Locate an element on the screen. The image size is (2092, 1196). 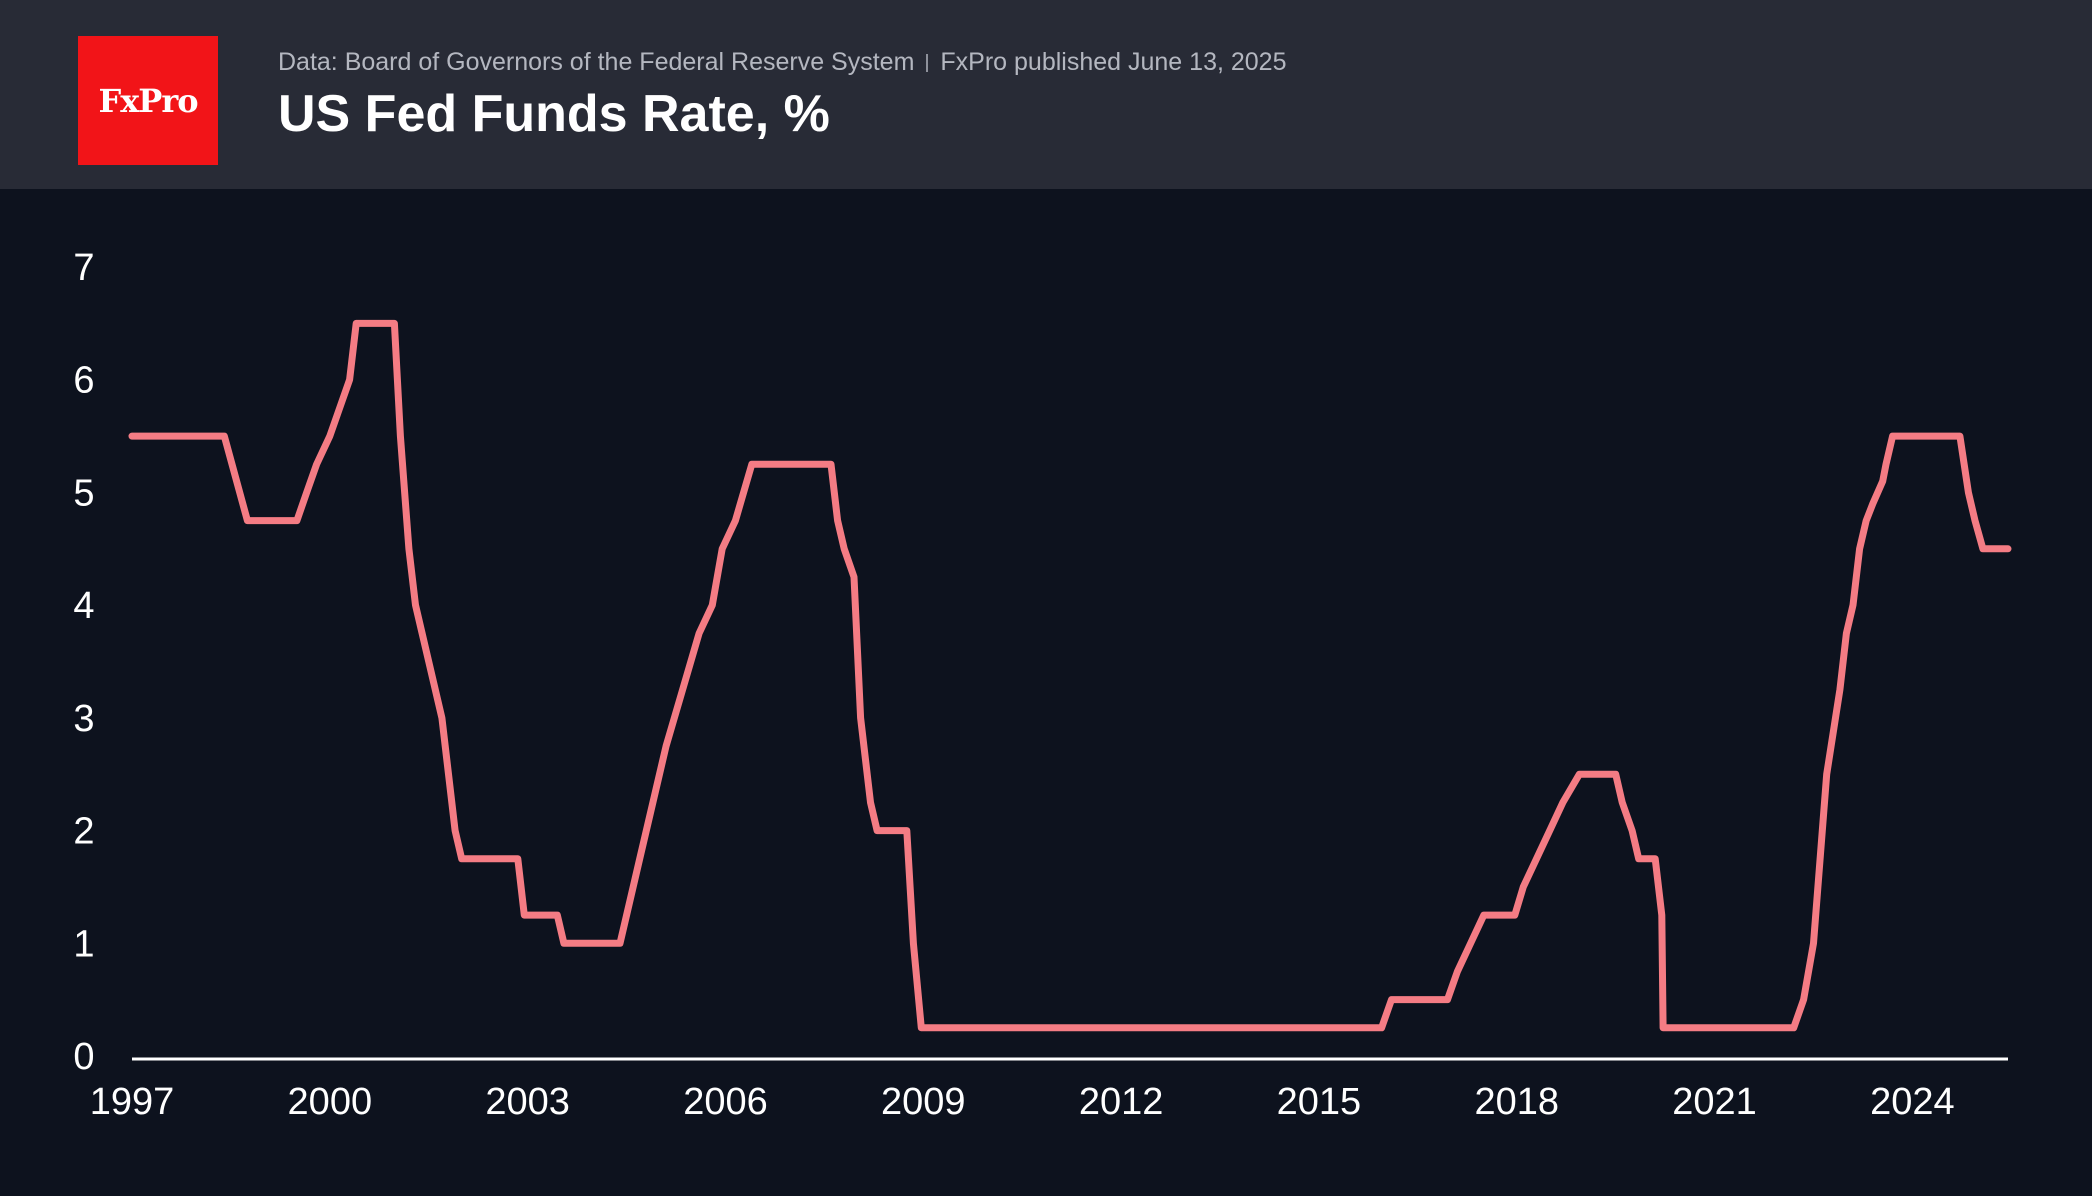
x-tick-label: 2015 is located at coordinates (1319, 1102).